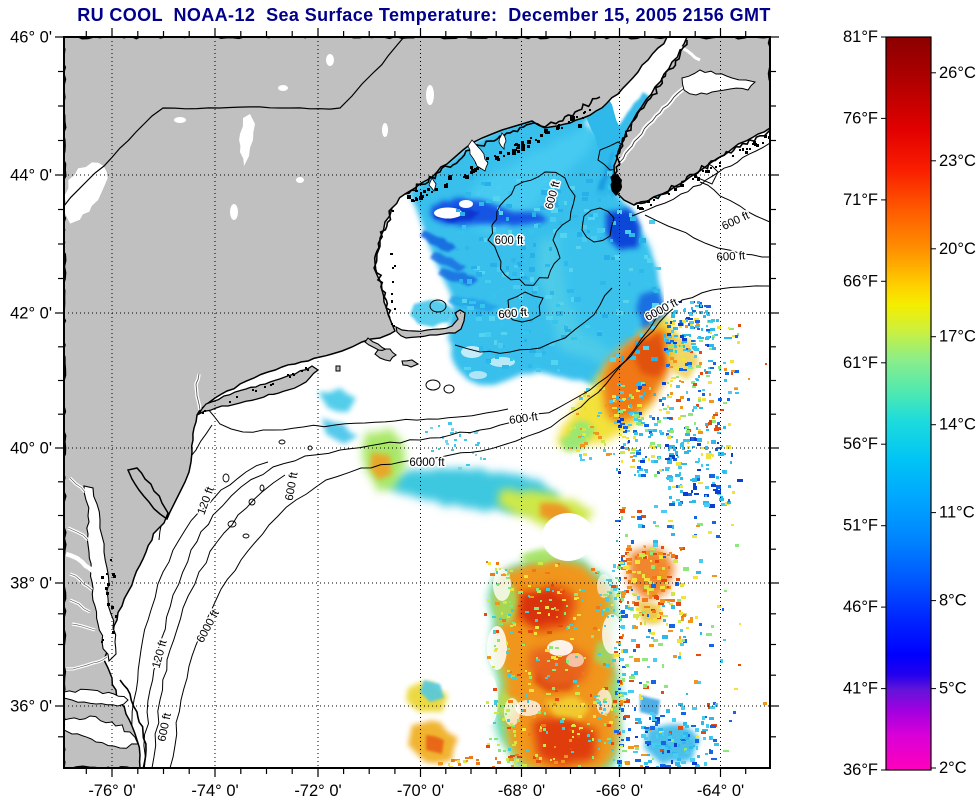 The width and height of the screenshot is (976, 801). I want to click on svg-text: 23°C, so click(957, 161).